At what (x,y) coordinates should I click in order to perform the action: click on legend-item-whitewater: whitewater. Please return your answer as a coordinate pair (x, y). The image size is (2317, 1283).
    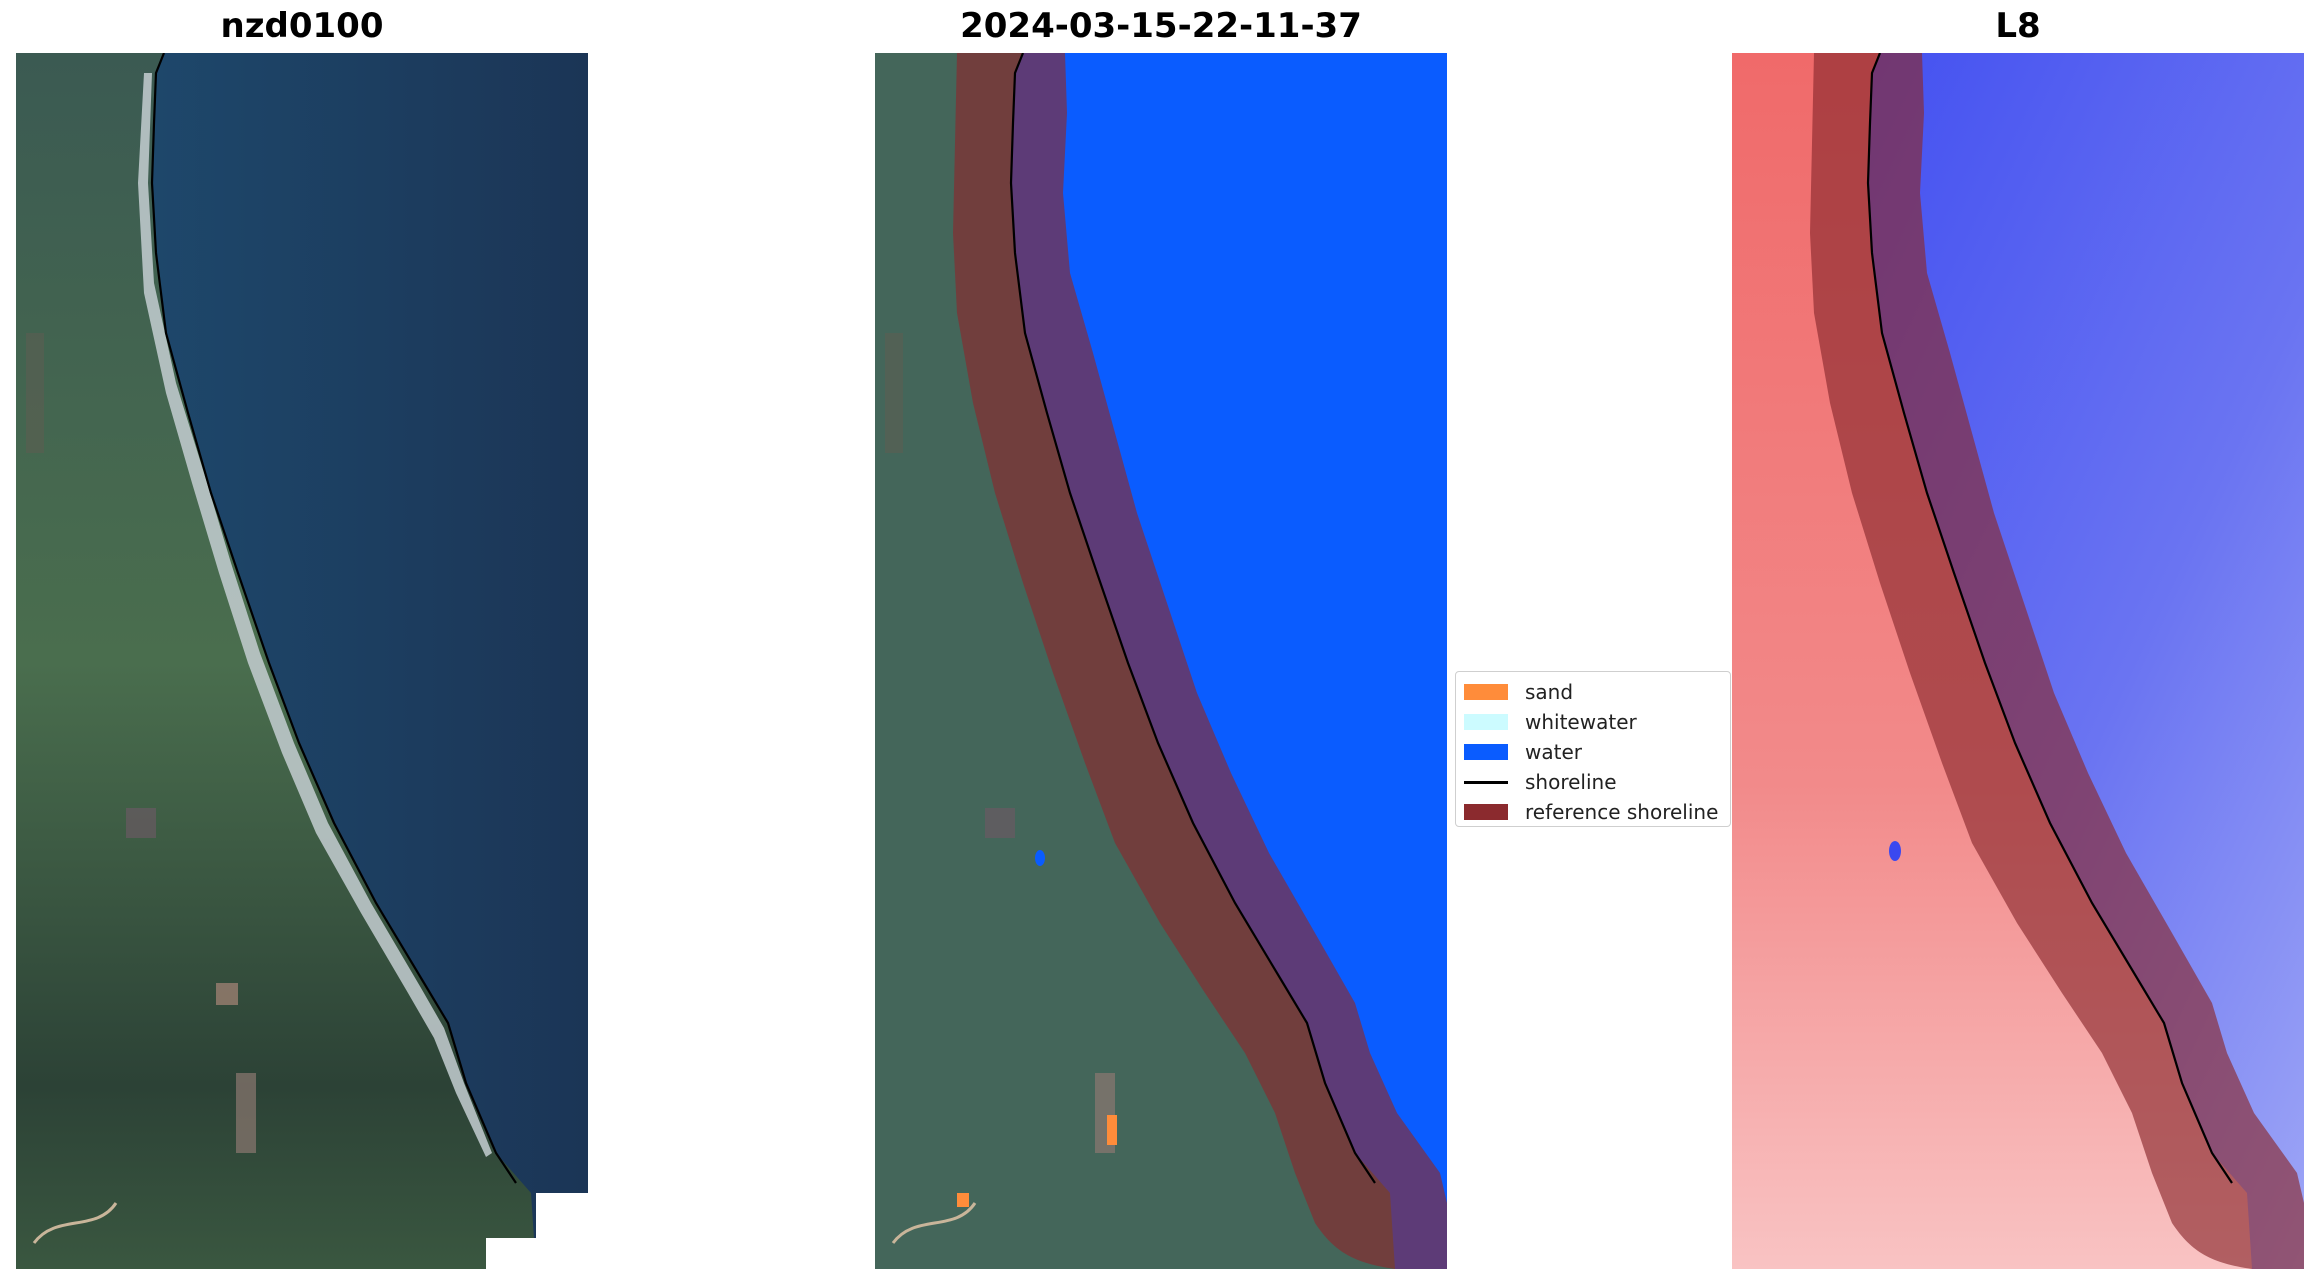
    Looking at the image, I should click on (1550, 722).